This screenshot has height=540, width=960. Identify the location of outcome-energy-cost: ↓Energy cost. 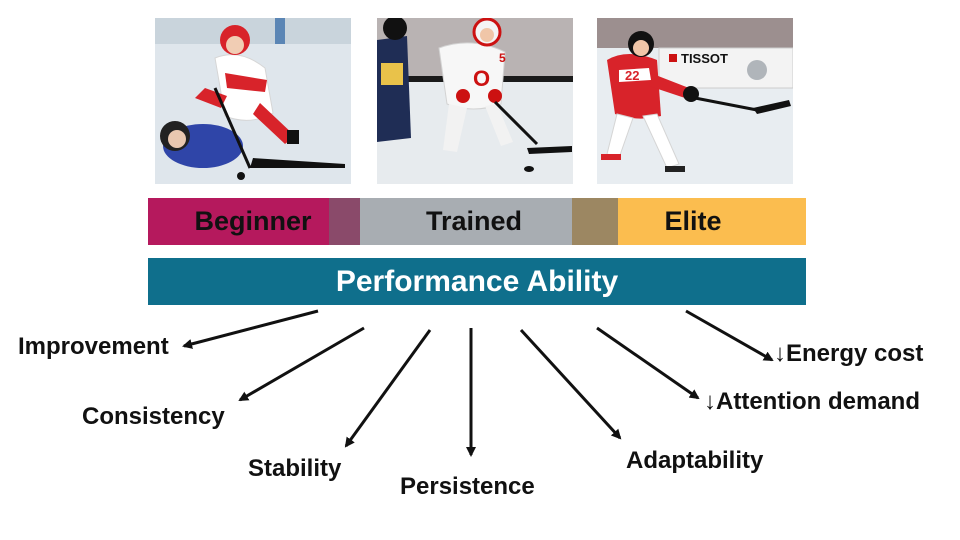
(849, 353).